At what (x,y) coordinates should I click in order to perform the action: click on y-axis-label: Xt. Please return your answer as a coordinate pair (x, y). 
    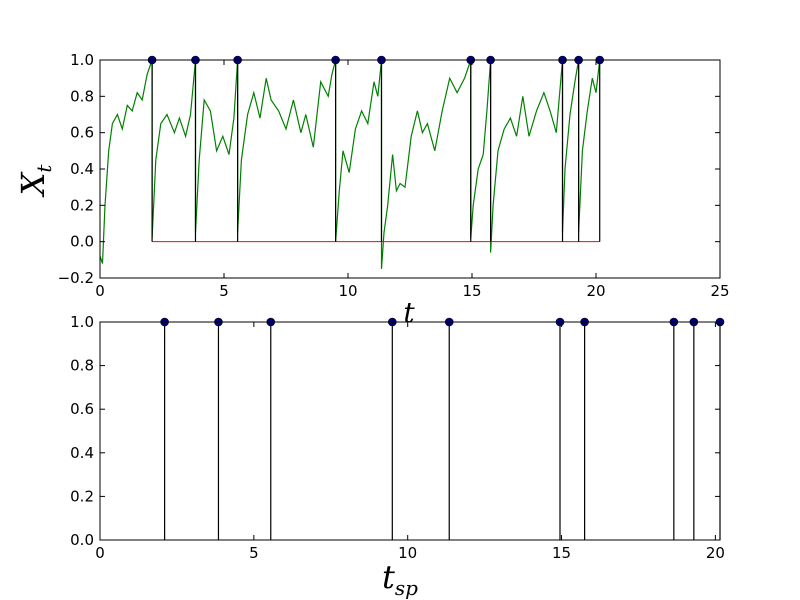
    Looking at the image, I should click on (35, 181).